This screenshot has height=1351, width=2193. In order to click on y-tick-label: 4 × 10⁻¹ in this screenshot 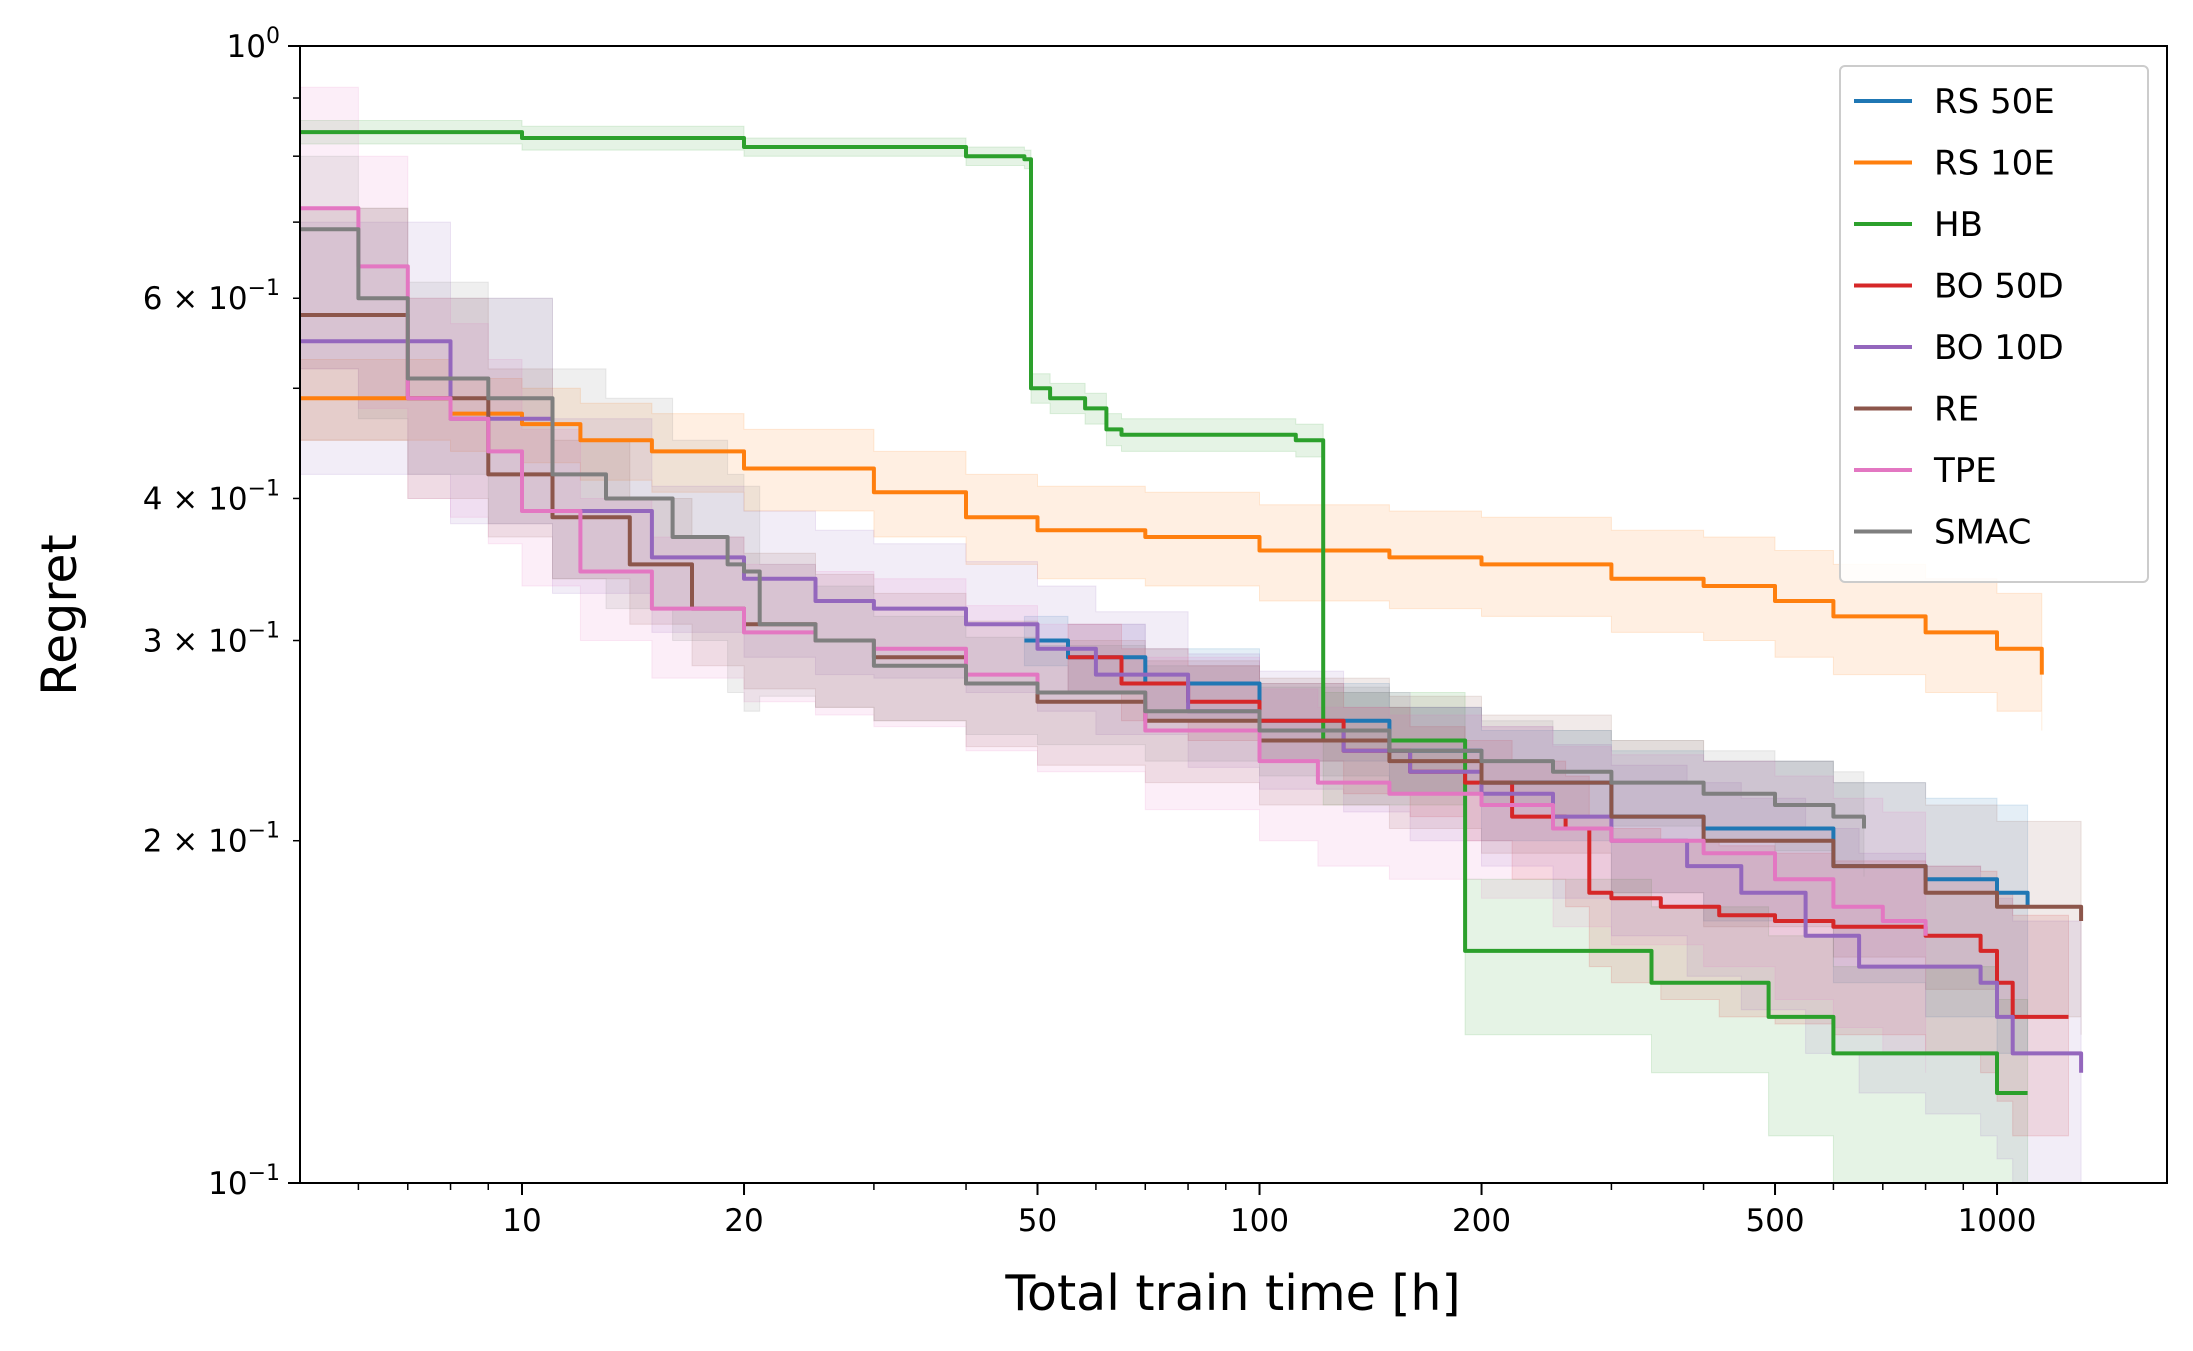, I will do `click(211, 496)`.